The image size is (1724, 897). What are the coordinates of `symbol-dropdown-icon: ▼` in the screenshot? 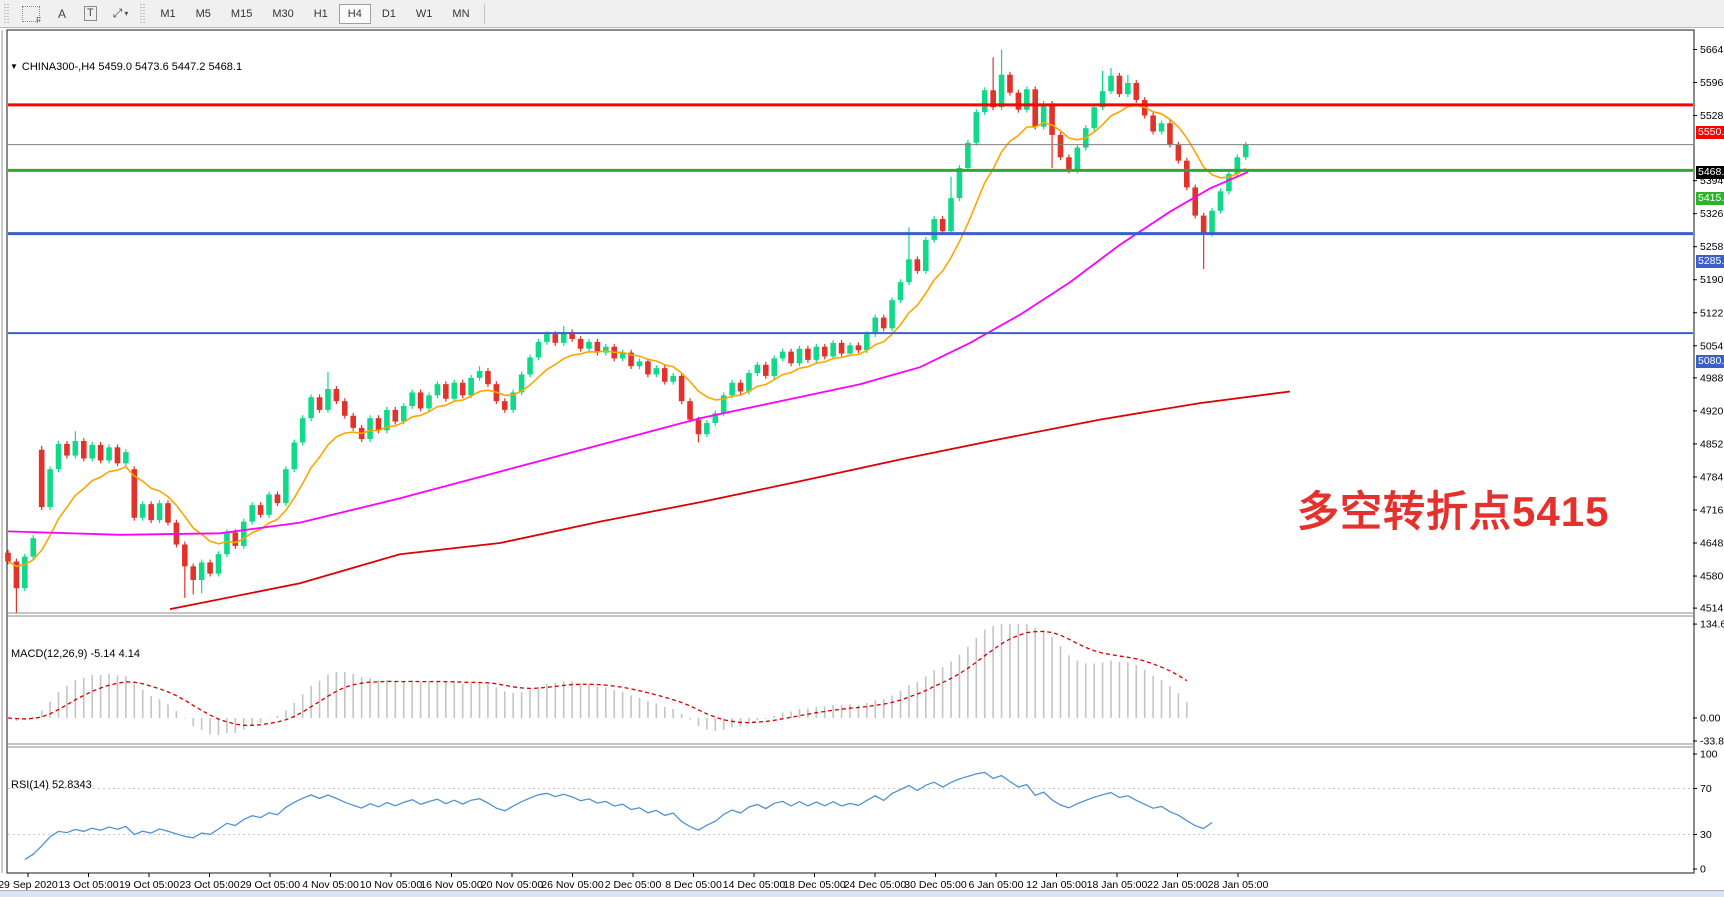 It's located at (14, 66).